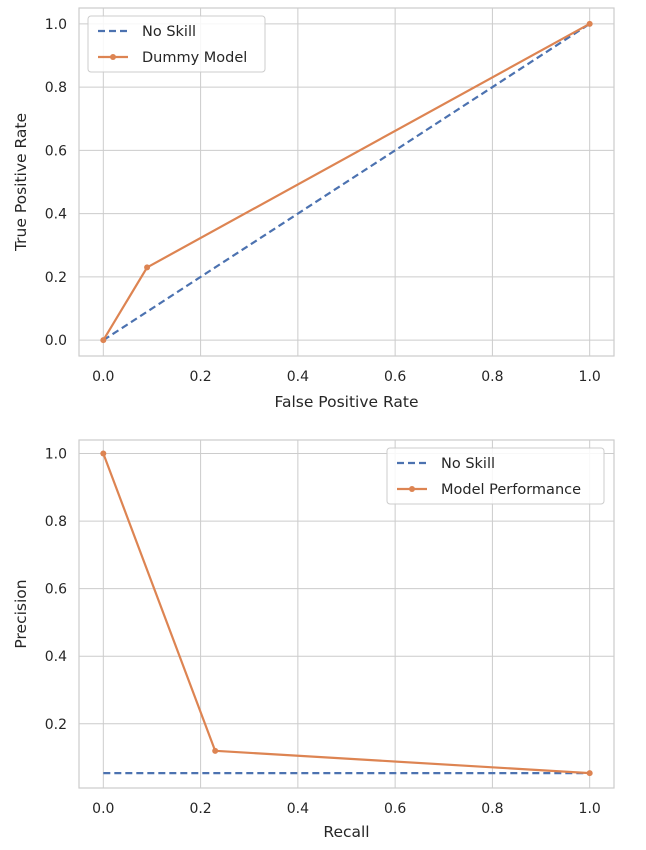 The height and width of the screenshot is (850, 646). I want to click on legend: No Skill Model Performance, so click(495, 476).